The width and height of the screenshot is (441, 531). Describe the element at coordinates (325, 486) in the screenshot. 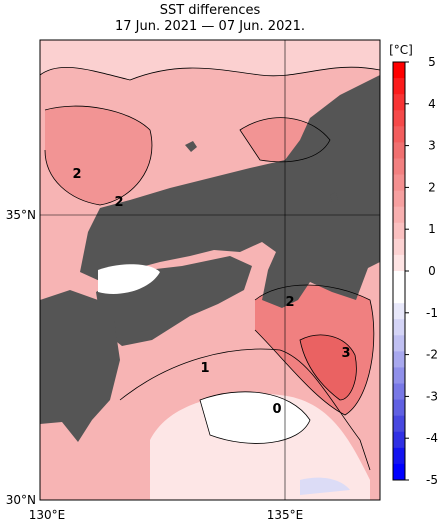

I see `sea-cool` at that location.